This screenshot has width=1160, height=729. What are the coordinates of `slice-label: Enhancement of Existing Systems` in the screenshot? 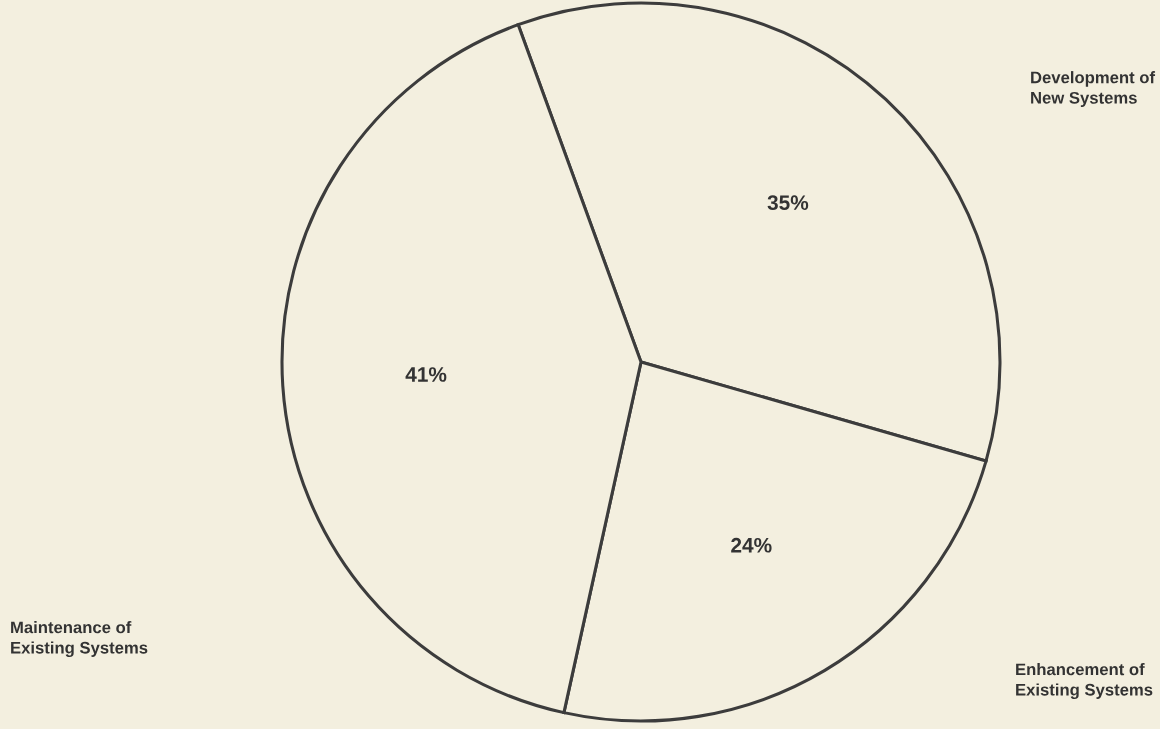 It's located at (1084, 681).